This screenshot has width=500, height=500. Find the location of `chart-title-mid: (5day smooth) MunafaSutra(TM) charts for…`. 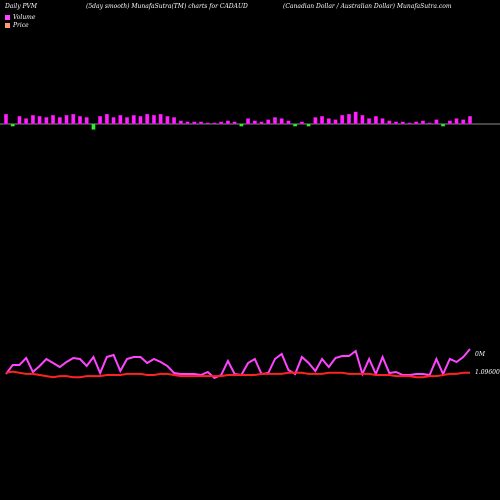

chart-title-mid: (5day smooth) MunafaSutra(TM) charts for… is located at coordinates (167, 6).